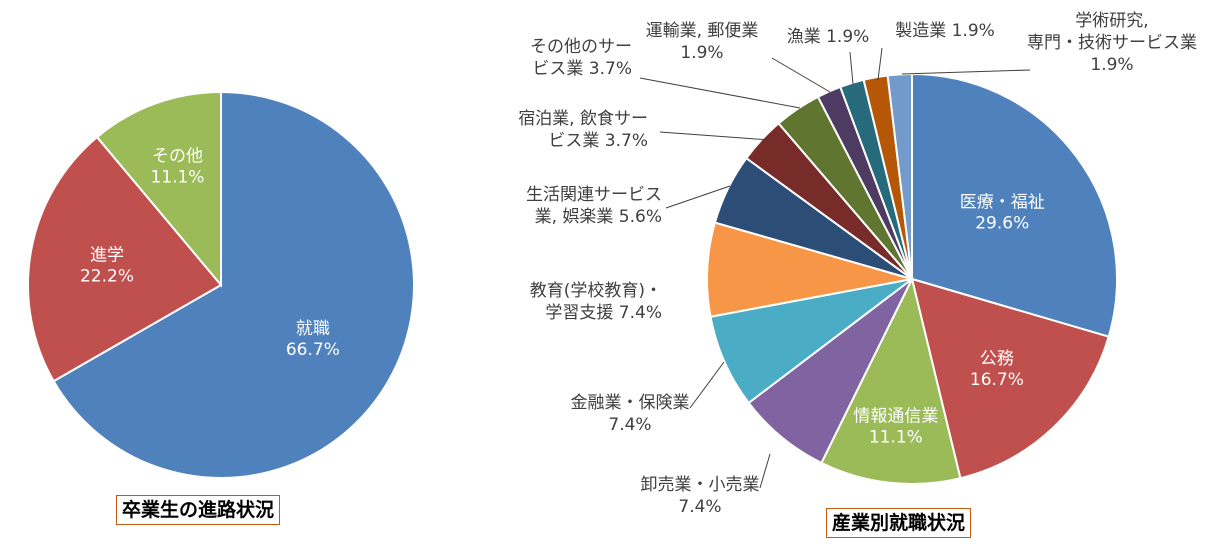 The image size is (1216, 550). What do you see at coordinates (107, 266) in the screenshot?
I see `pie1-label-1: 進学 22.2%` at bounding box center [107, 266].